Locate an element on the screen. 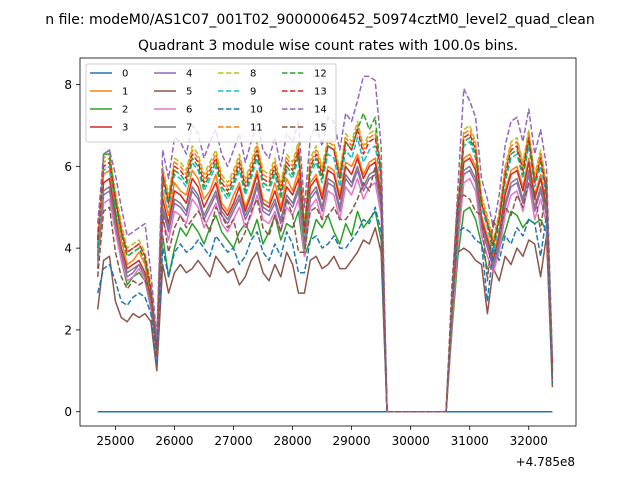 The width and height of the screenshot is (640, 480). legend-label-1: 1 is located at coordinates (125, 92).